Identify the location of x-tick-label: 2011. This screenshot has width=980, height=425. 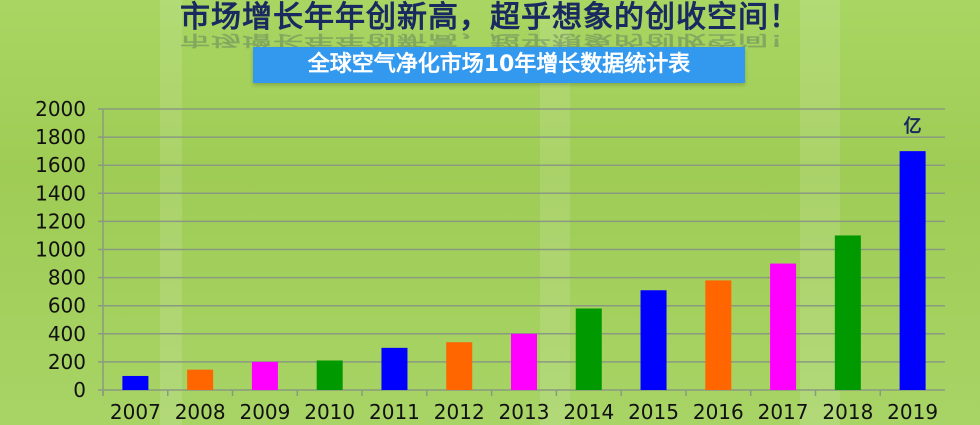
(394, 412).